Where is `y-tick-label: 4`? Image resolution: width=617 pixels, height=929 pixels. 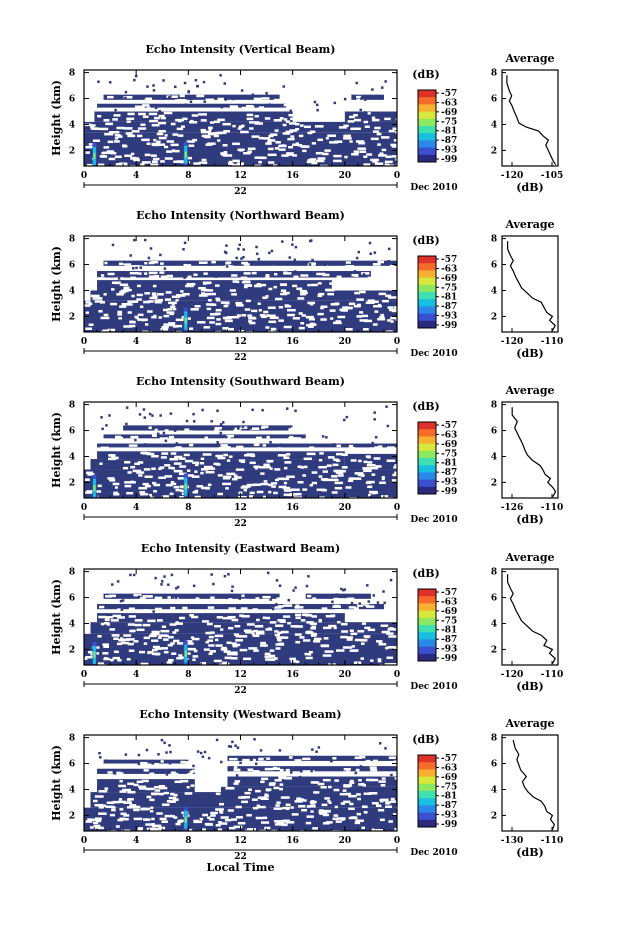
y-tick-label: 4 is located at coordinates (72, 125).